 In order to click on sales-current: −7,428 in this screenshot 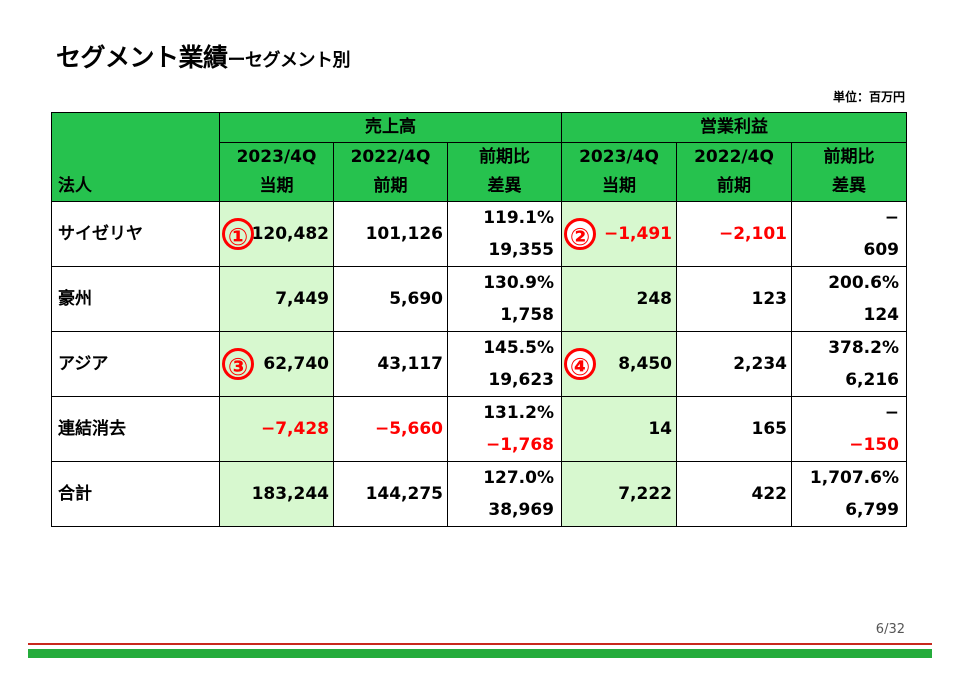, I will do `click(276, 429)`.